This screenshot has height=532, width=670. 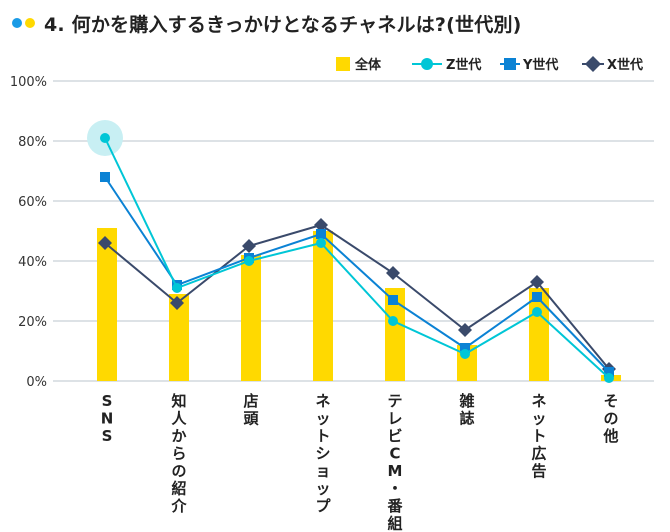 What do you see at coordinates (32, 262) in the screenshot?
I see `y-tick-label: 40%` at bounding box center [32, 262].